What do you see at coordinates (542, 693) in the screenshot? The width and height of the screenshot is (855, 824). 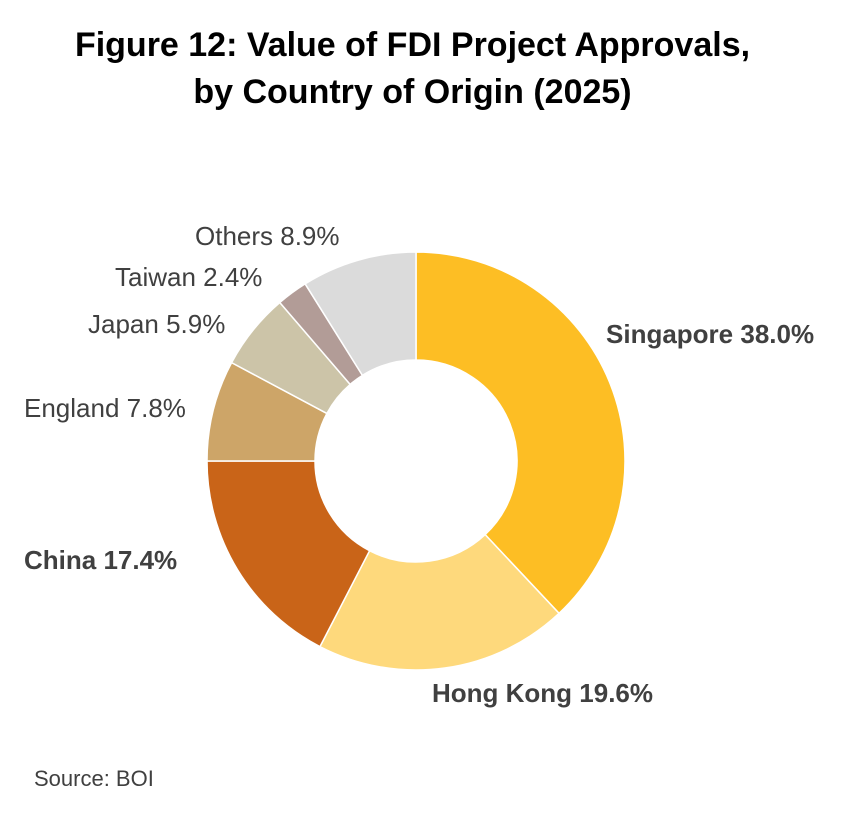 I see `label-hong-kong: Hong Kong 19.6%` at bounding box center [542, 693].